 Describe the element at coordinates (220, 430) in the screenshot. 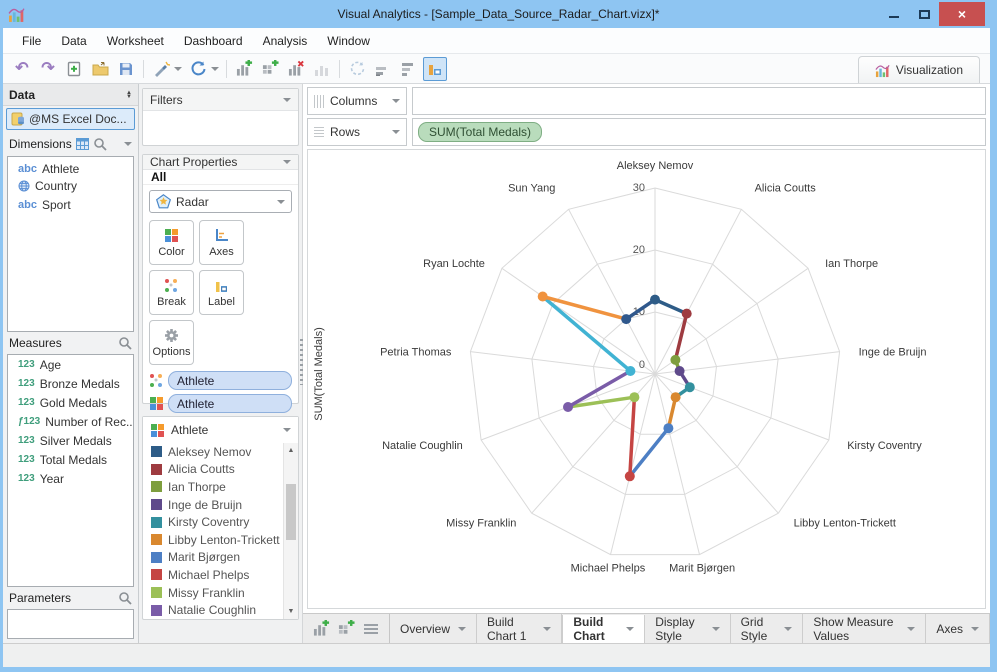

I see `legend-header: Athlete` at that location.